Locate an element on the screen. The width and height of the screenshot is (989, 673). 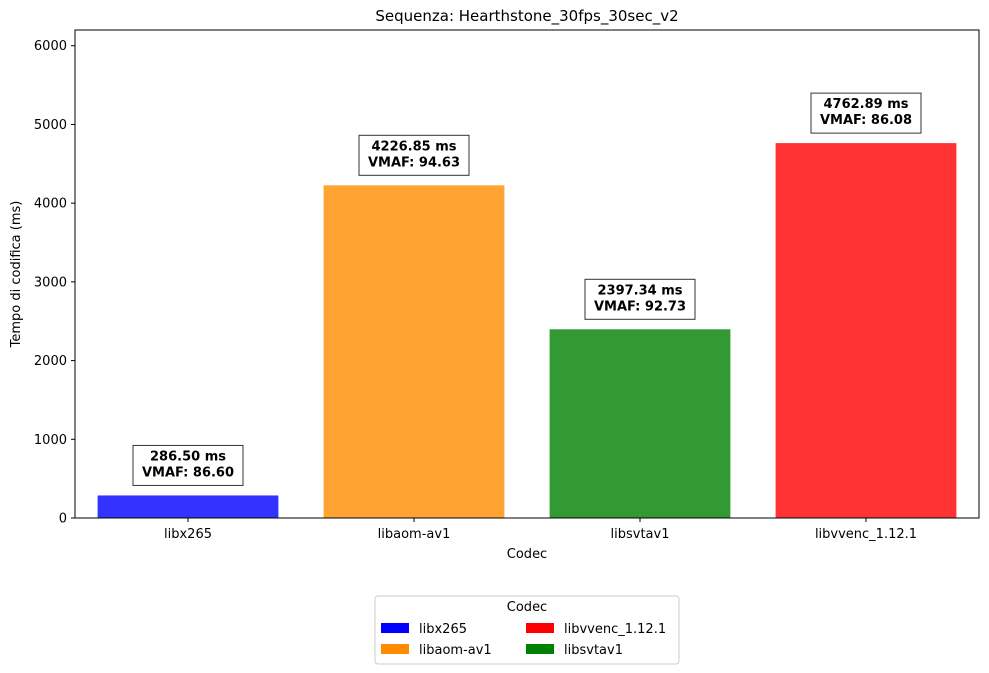
x-tick-label: libx265 is located at coordinates (188, 534).